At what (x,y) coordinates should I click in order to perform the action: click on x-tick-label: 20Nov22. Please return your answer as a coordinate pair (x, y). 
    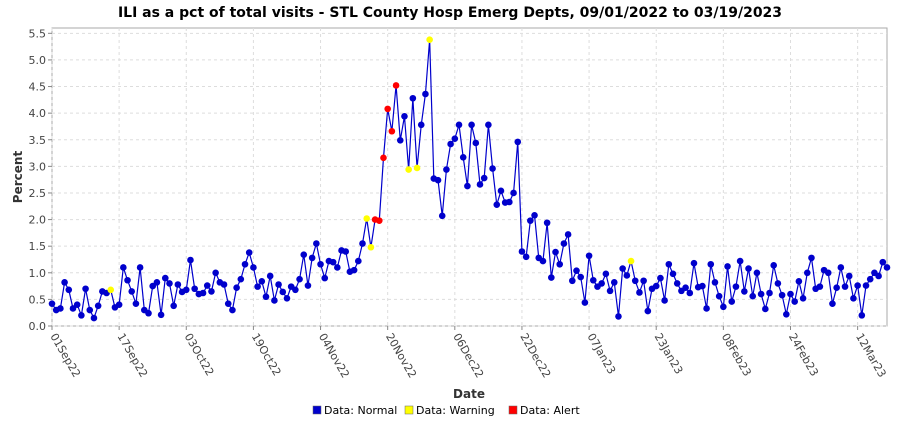
    Looking at the image, I should click on (401, 355).